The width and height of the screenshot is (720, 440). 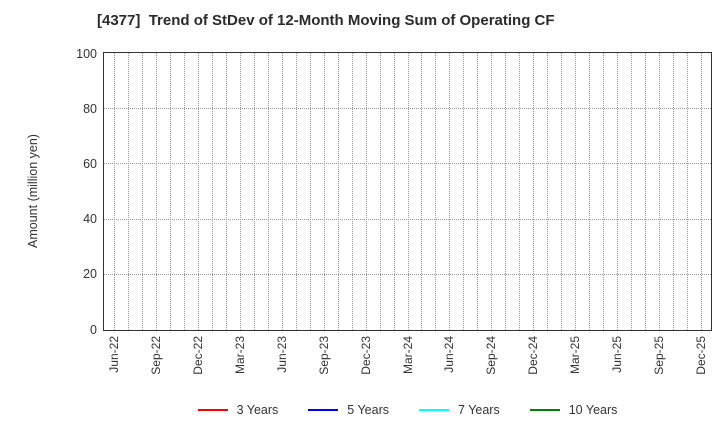 I want to click on x-tick-label: Sep-25, so click(x=659, y=355).